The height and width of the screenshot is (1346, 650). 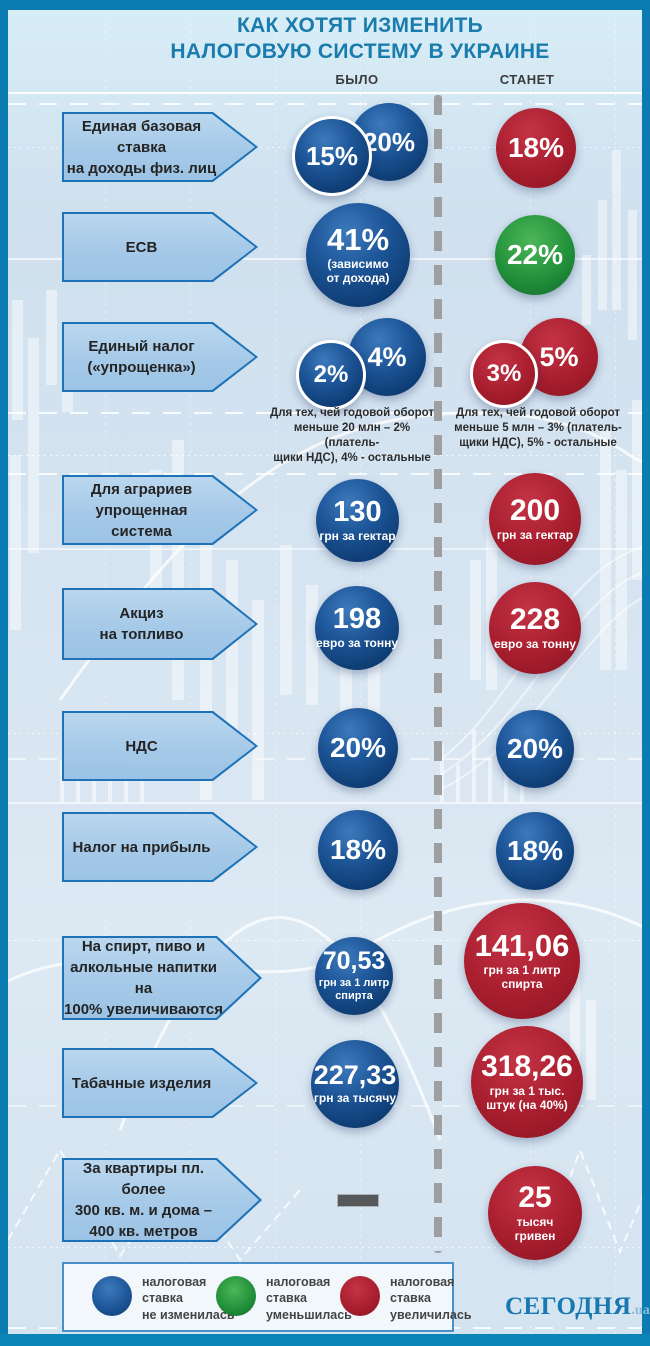 I want to click on row-label-agrarians: Для аграриев упрощенная система, so click(x=160, y=510).